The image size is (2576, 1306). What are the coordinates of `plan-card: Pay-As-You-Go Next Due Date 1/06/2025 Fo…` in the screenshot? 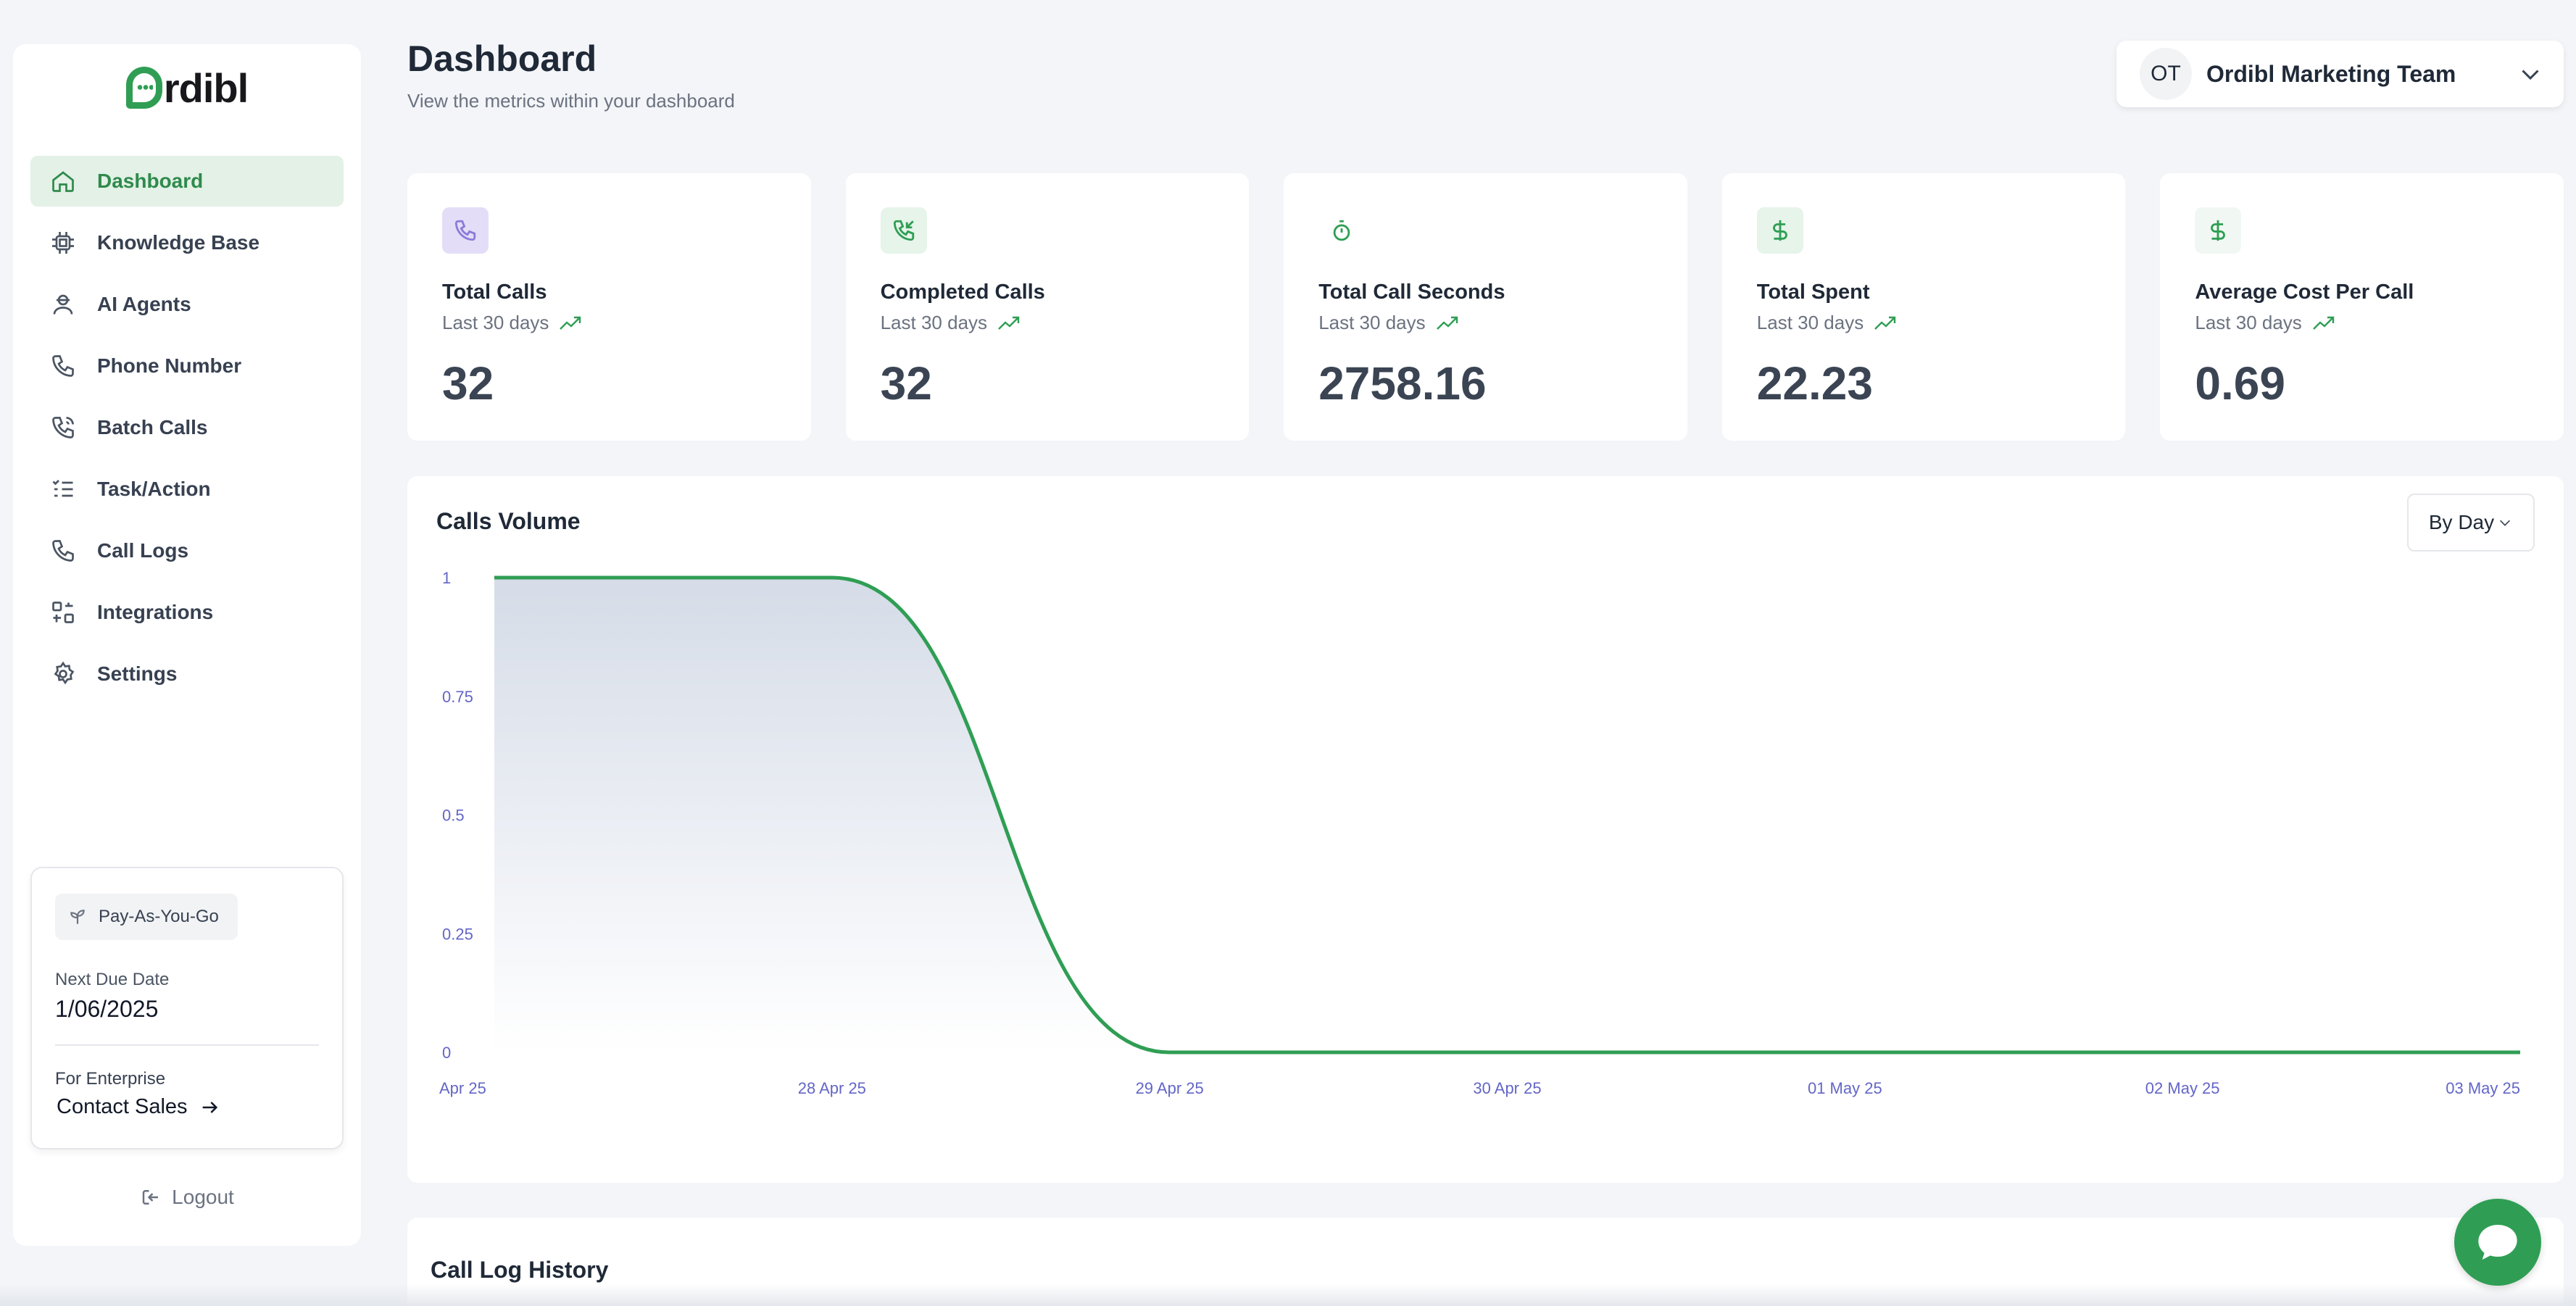 It's located at (187, 1008).